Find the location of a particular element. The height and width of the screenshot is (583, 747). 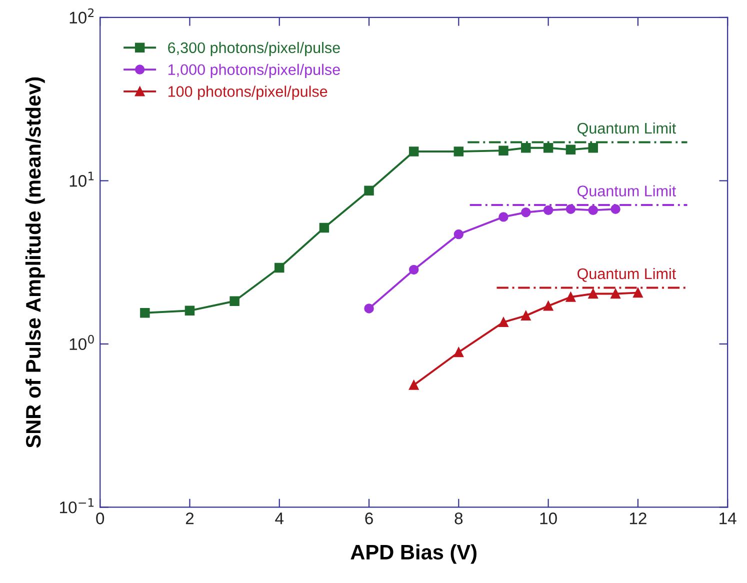

y-tick-label: 10$^{−1}$ is located at coordinates (77, 506).